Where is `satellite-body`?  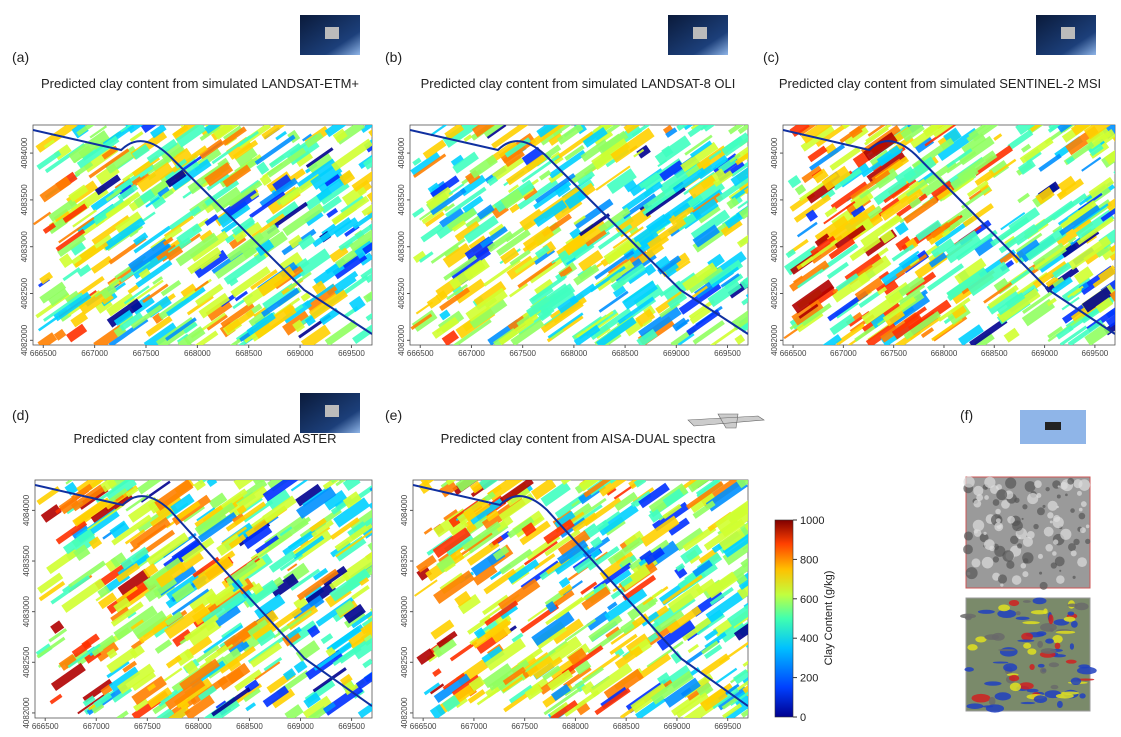 satellite-body is located at coordinates (332, 33).